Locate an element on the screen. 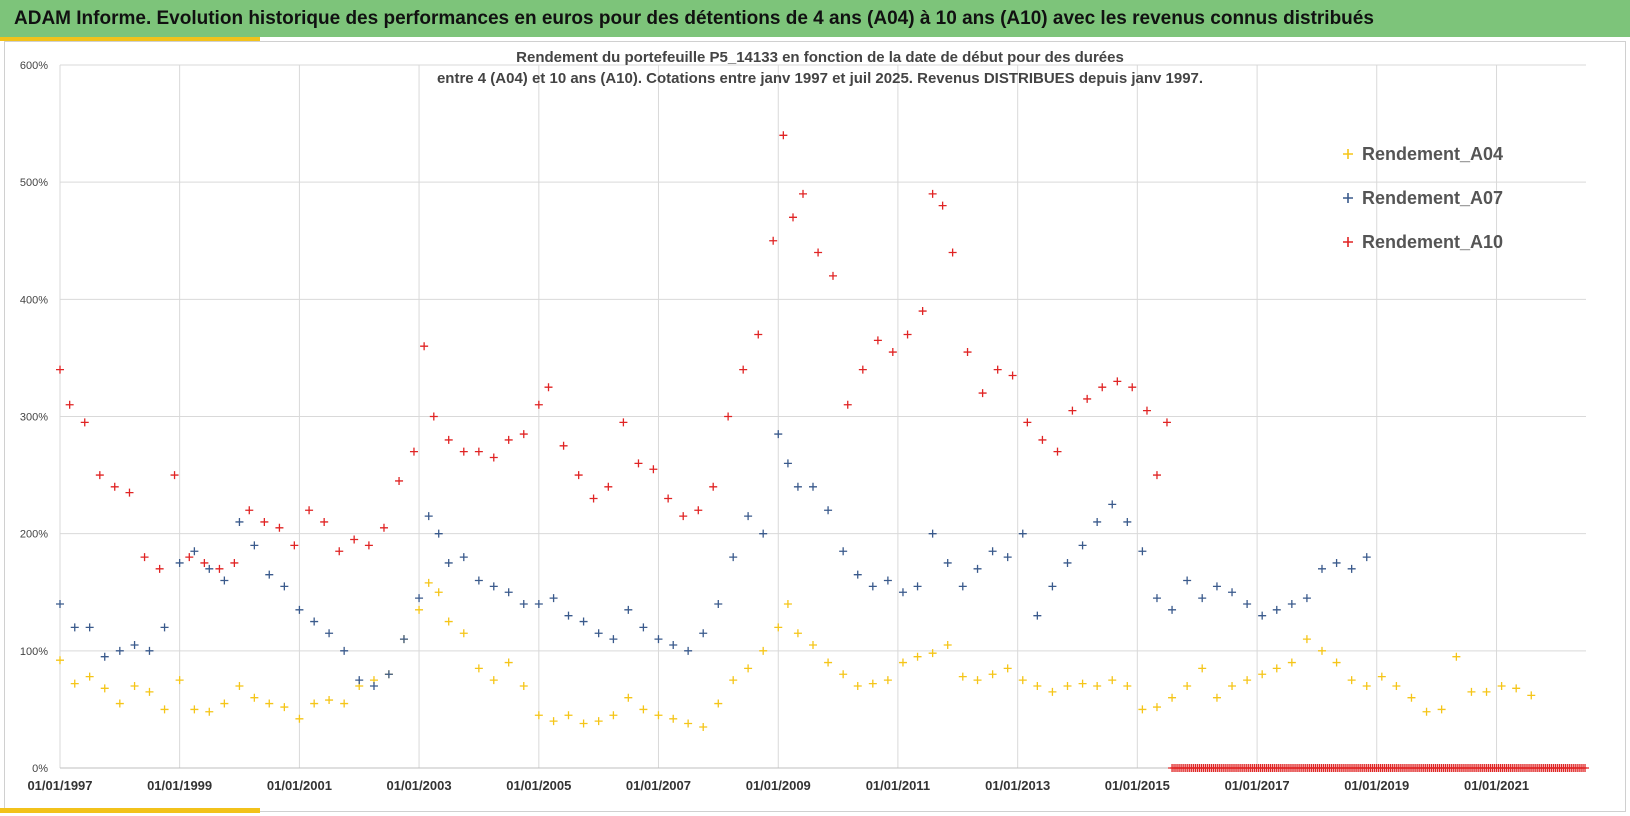 Image resolution: width=1630 pixels, height=816 pixels. x-tick-label: 01/01/2007 is located at coordinates (658, 785).